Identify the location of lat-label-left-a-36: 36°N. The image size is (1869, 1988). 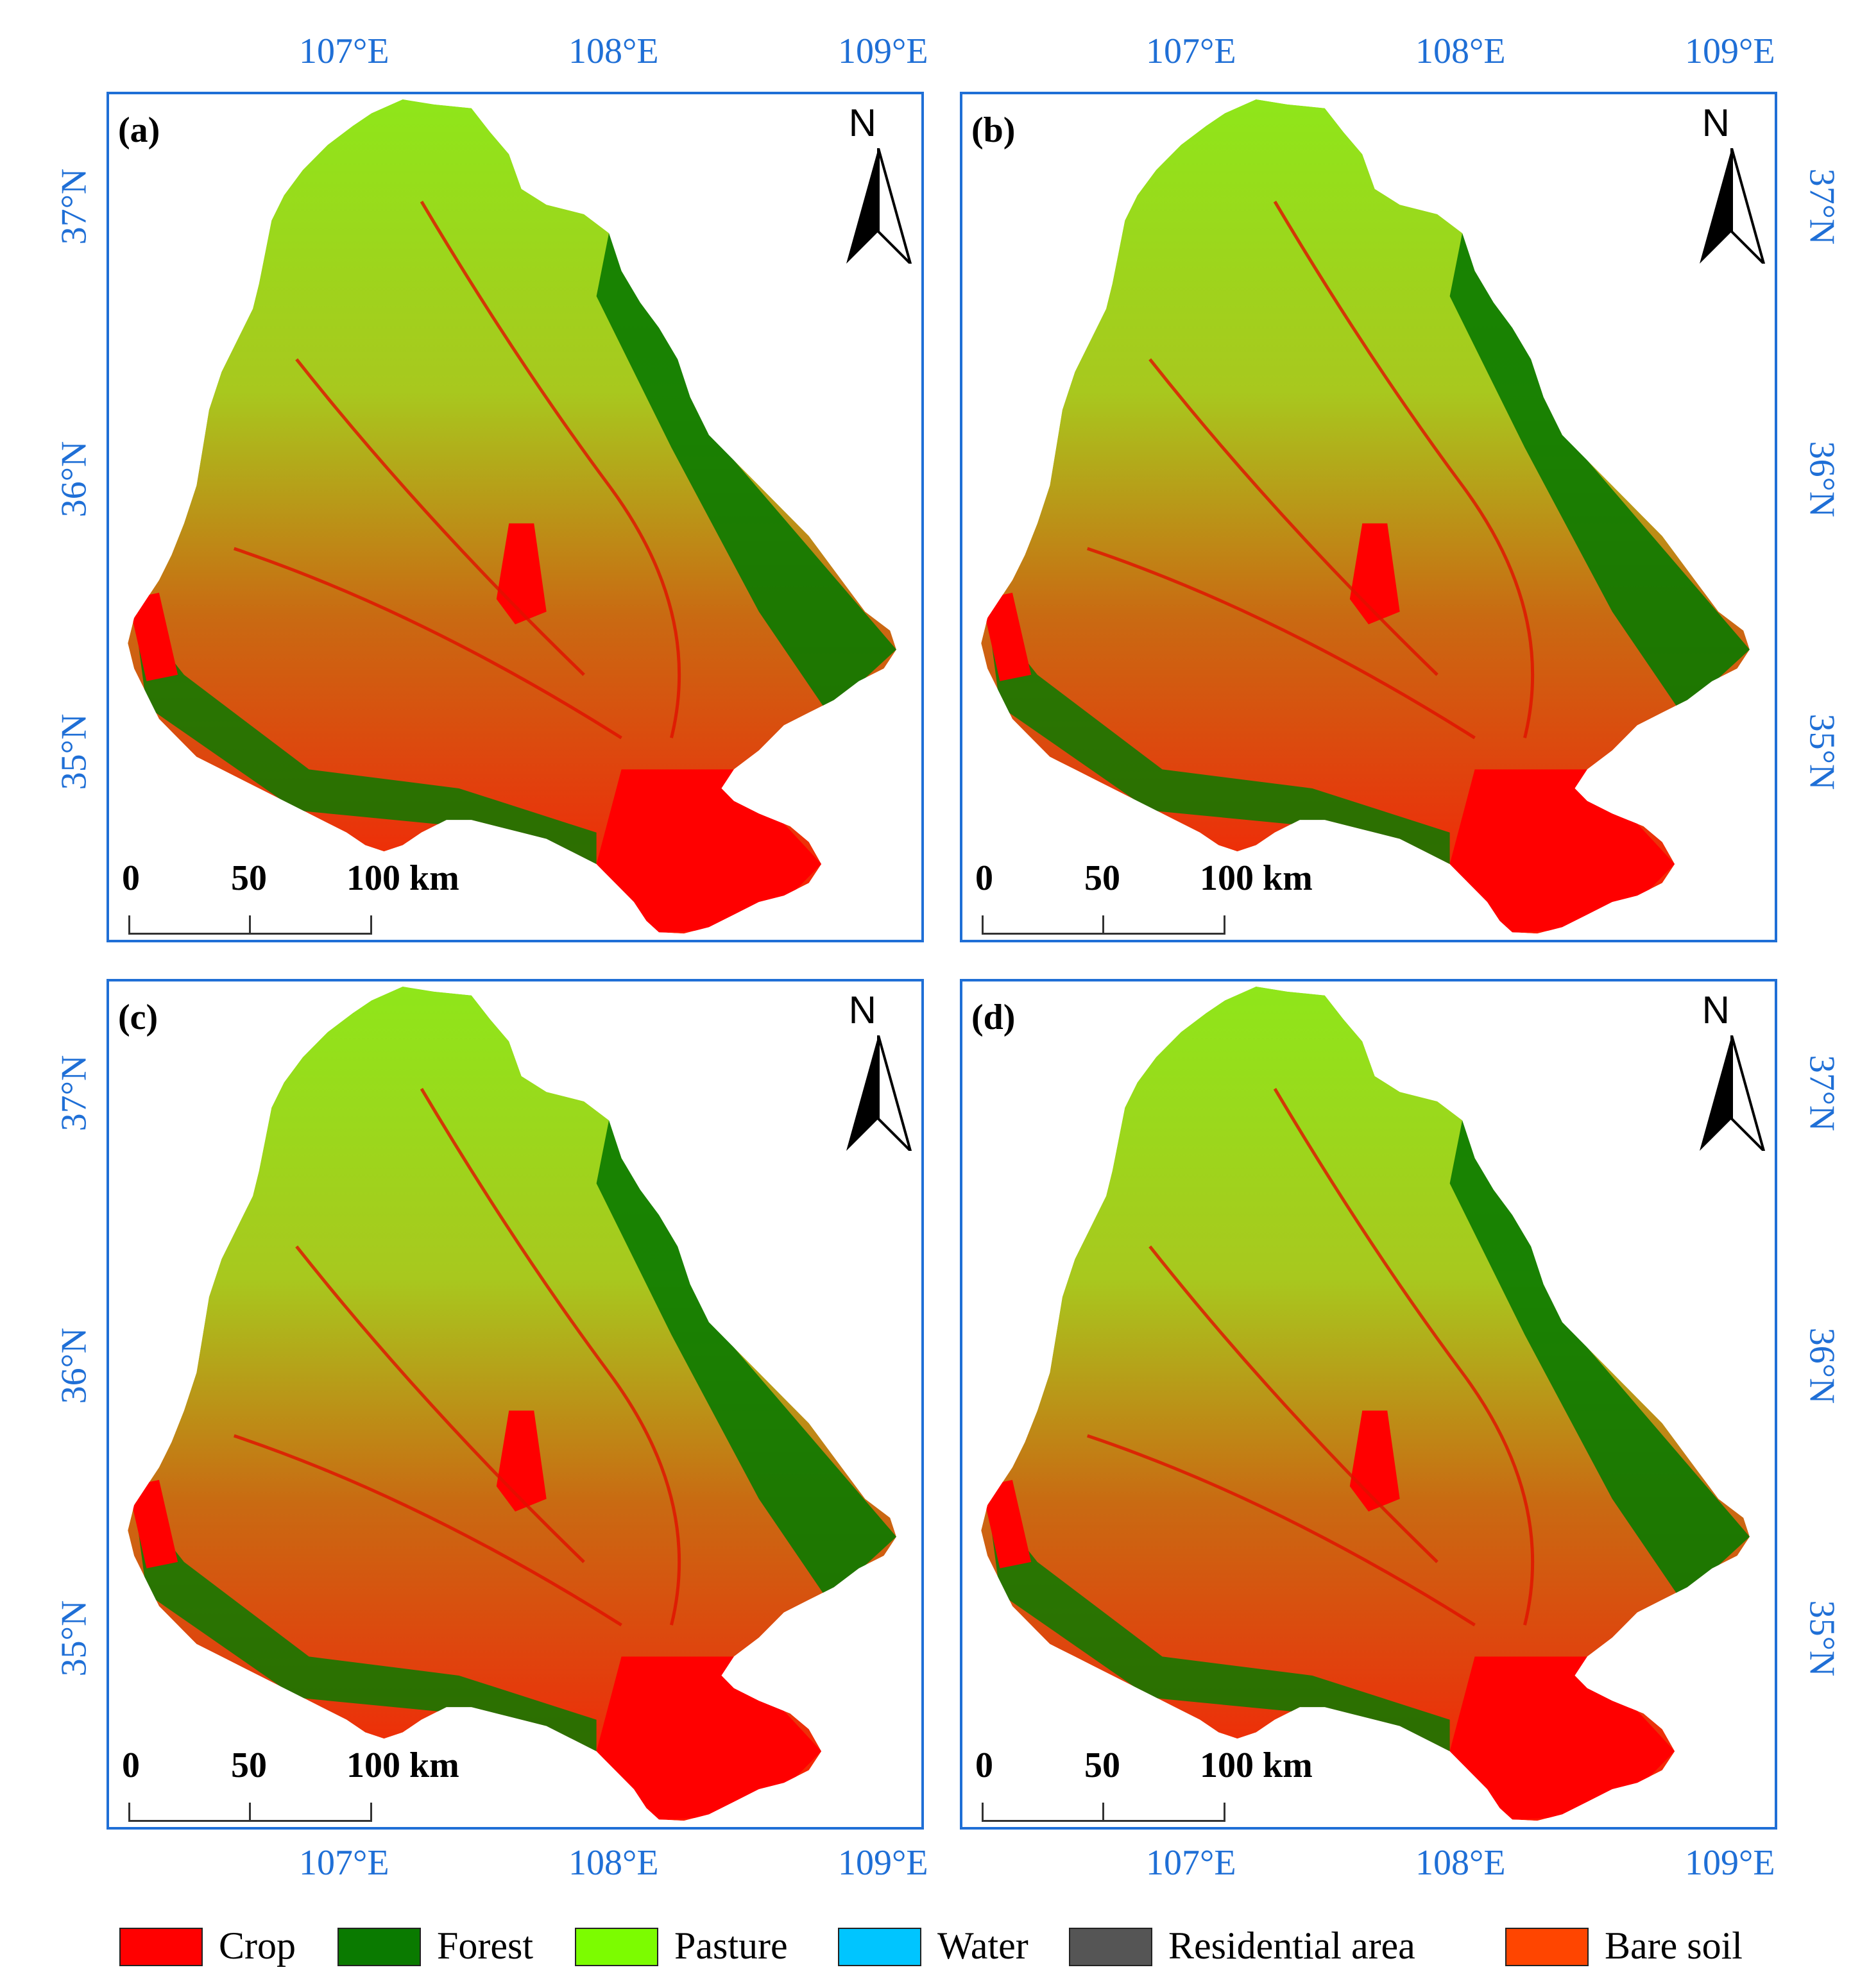
(74, 479).